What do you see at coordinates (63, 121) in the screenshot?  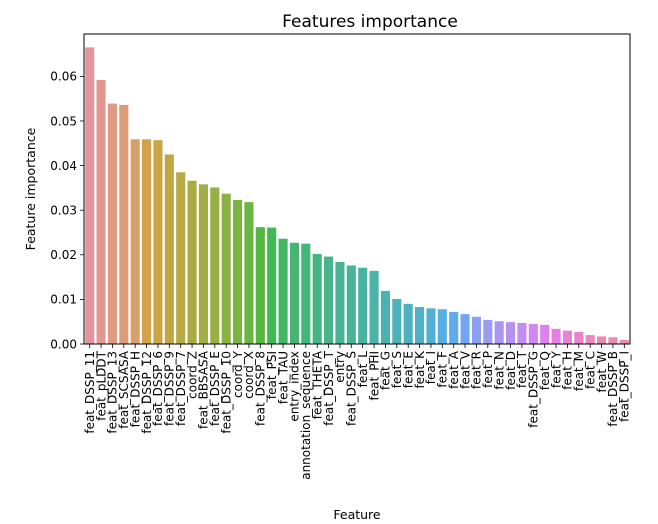 I see `y-tick-label: 0.05` at bounding box center [63, 121].